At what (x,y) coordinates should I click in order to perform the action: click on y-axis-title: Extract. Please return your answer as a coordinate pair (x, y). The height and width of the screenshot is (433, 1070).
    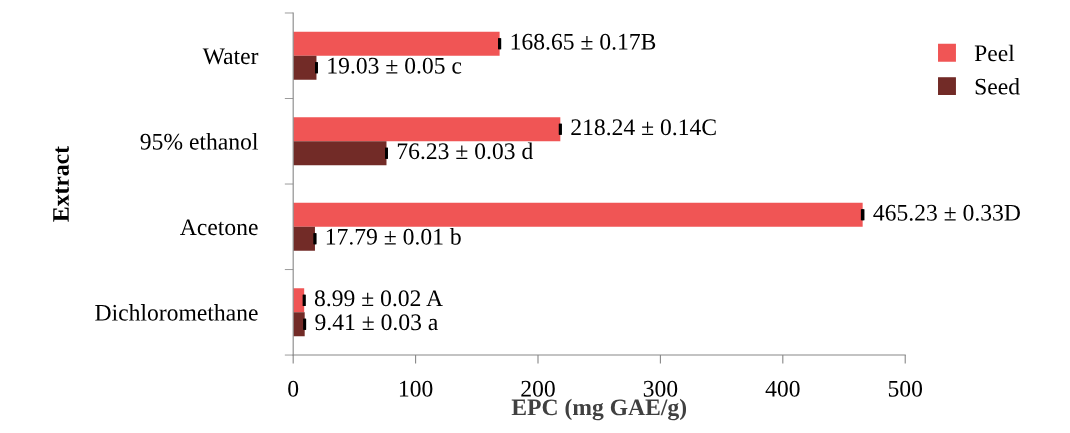
    Looking at the image, I should click on (61, 184).